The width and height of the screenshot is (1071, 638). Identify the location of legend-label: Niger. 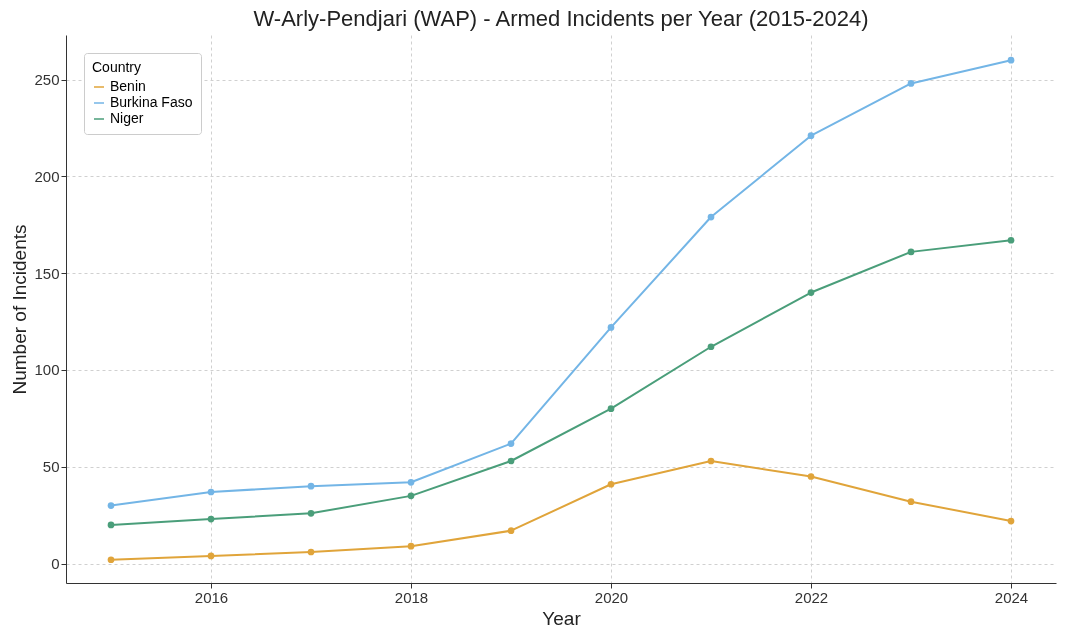
(127, 118).